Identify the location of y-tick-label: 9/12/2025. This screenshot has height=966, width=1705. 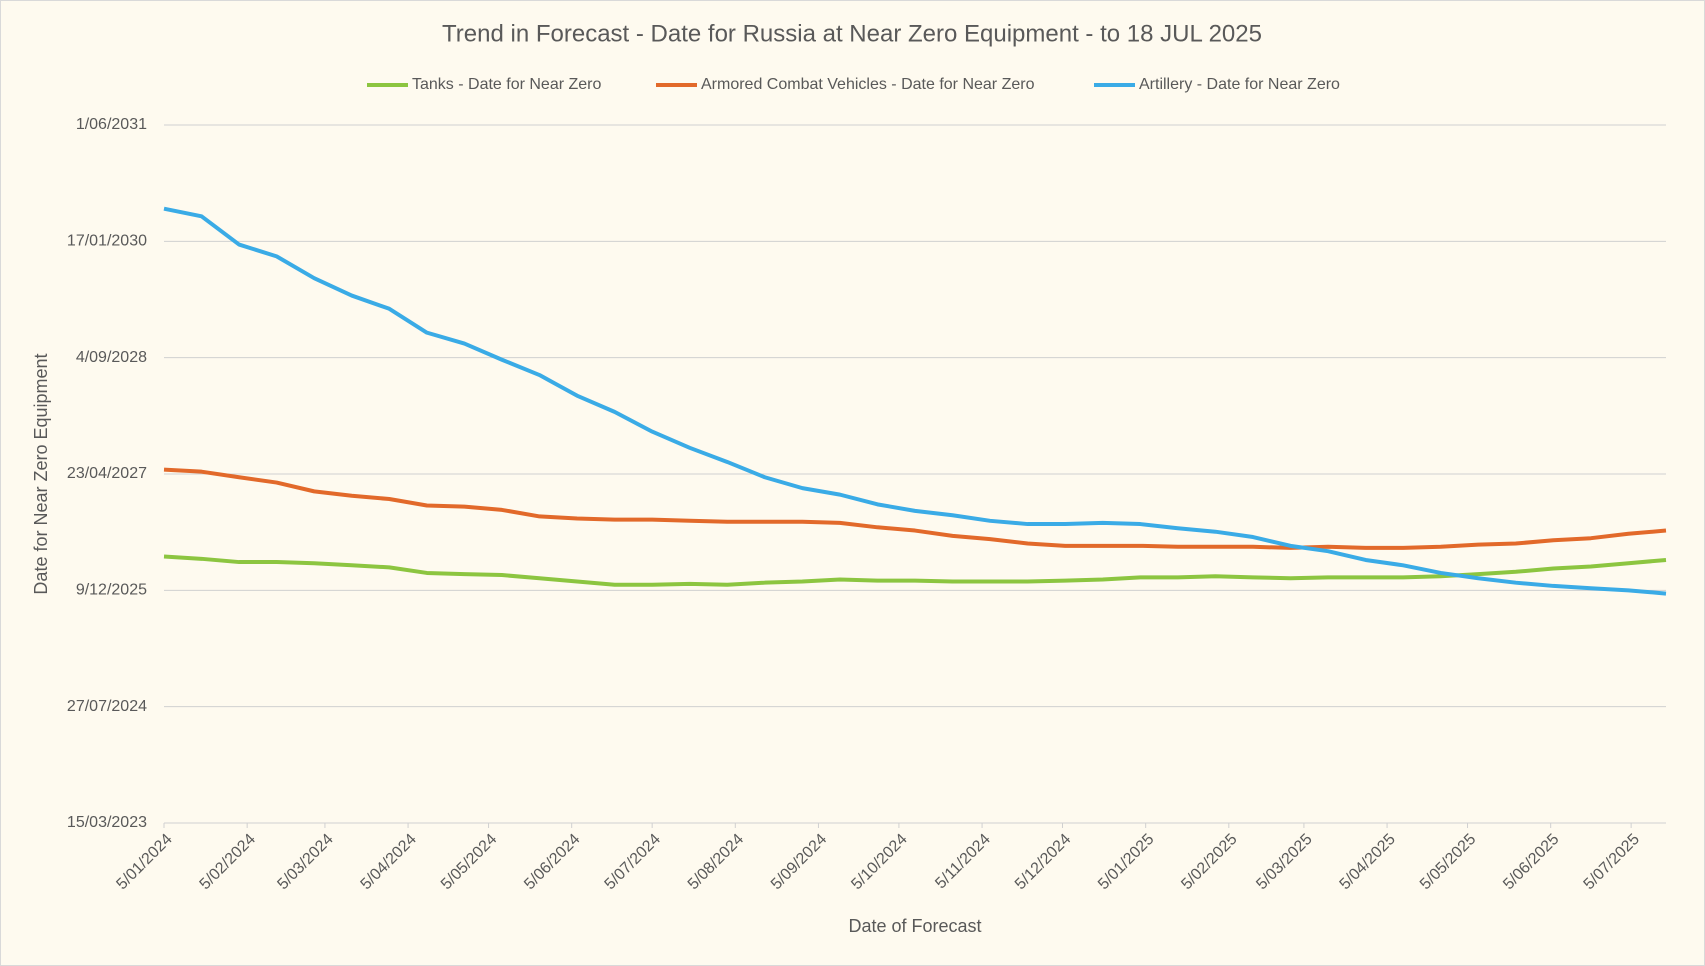
(111, 590).